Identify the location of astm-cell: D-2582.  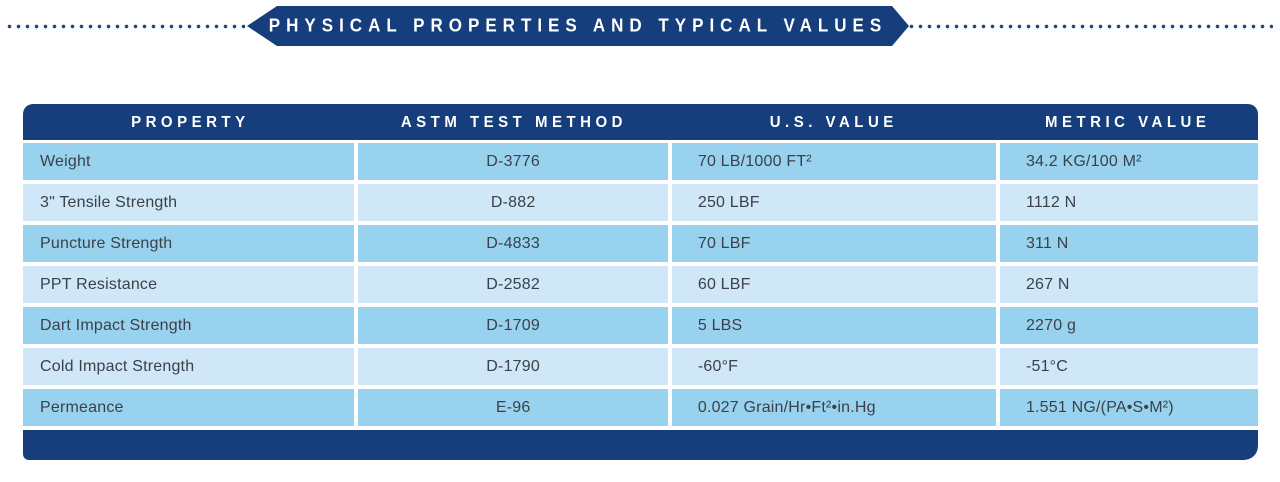
(513, 284).